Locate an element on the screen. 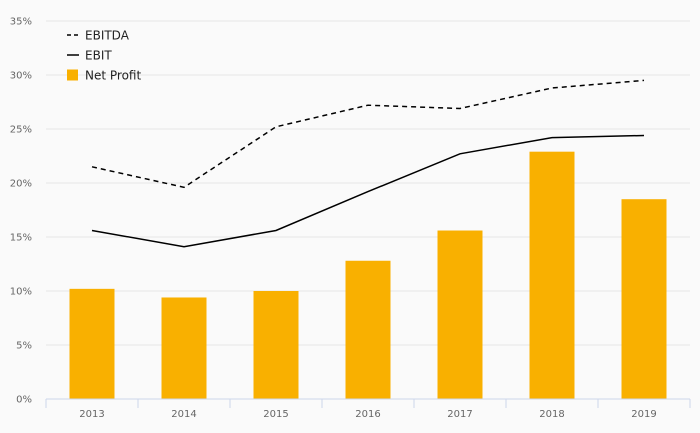  x-tick-label: 2017 is located at coordinates (459, 414).